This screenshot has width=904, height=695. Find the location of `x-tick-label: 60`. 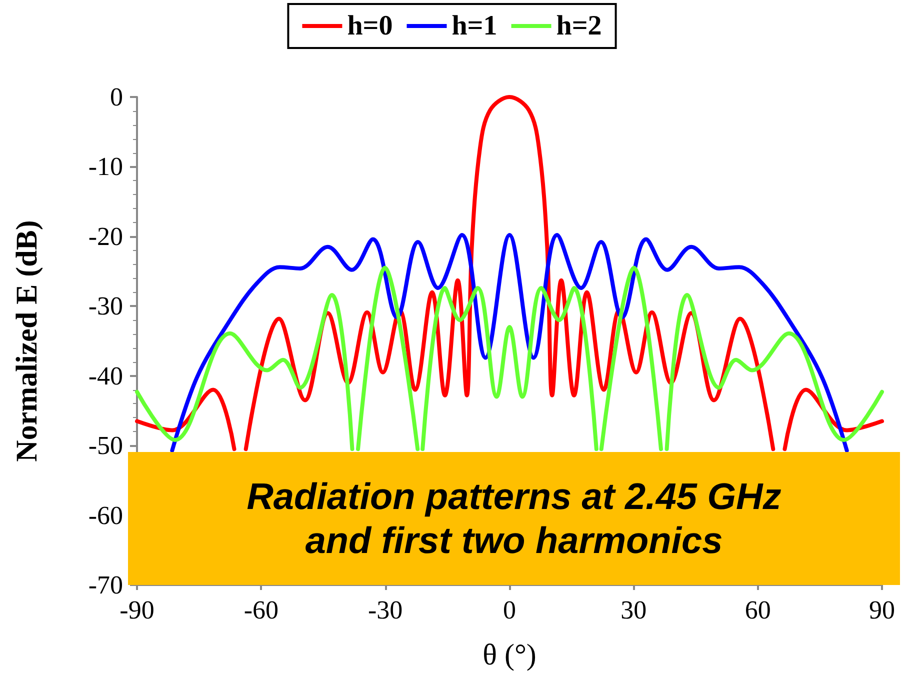

x-tick-label: 60 is located at coordinates (757, 610).